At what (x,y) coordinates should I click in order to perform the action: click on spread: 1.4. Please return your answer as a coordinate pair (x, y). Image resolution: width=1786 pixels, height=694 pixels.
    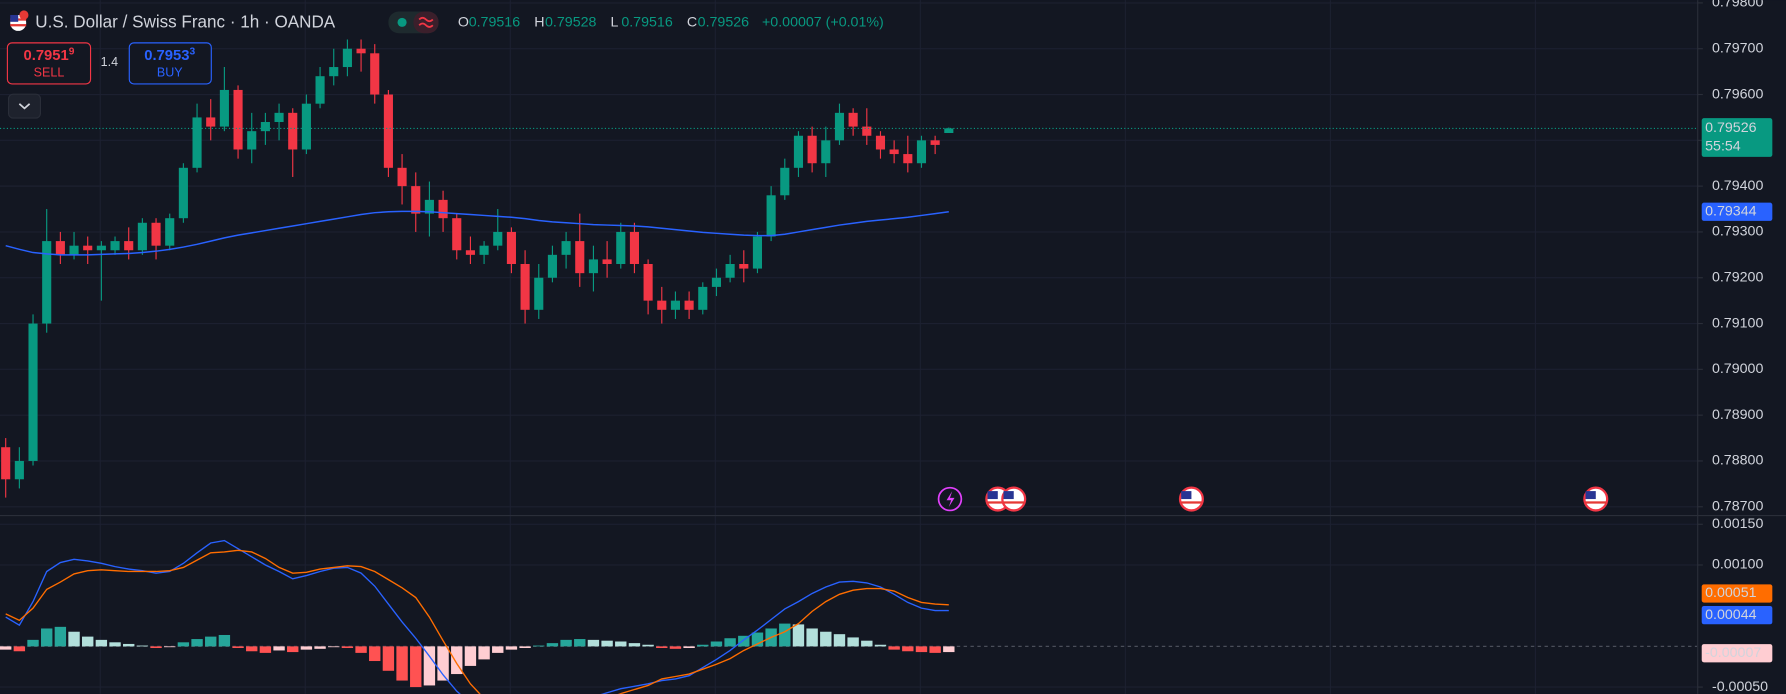
    Looking at the image, I should click on (109, 62).